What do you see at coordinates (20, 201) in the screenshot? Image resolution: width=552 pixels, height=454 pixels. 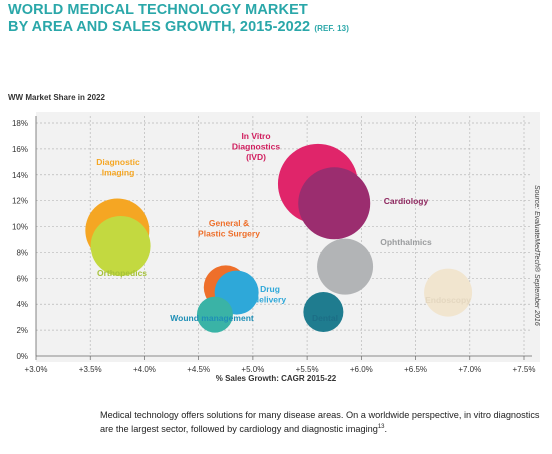 I see `y-tick-label: 12%` at bounding box center [20, 201].